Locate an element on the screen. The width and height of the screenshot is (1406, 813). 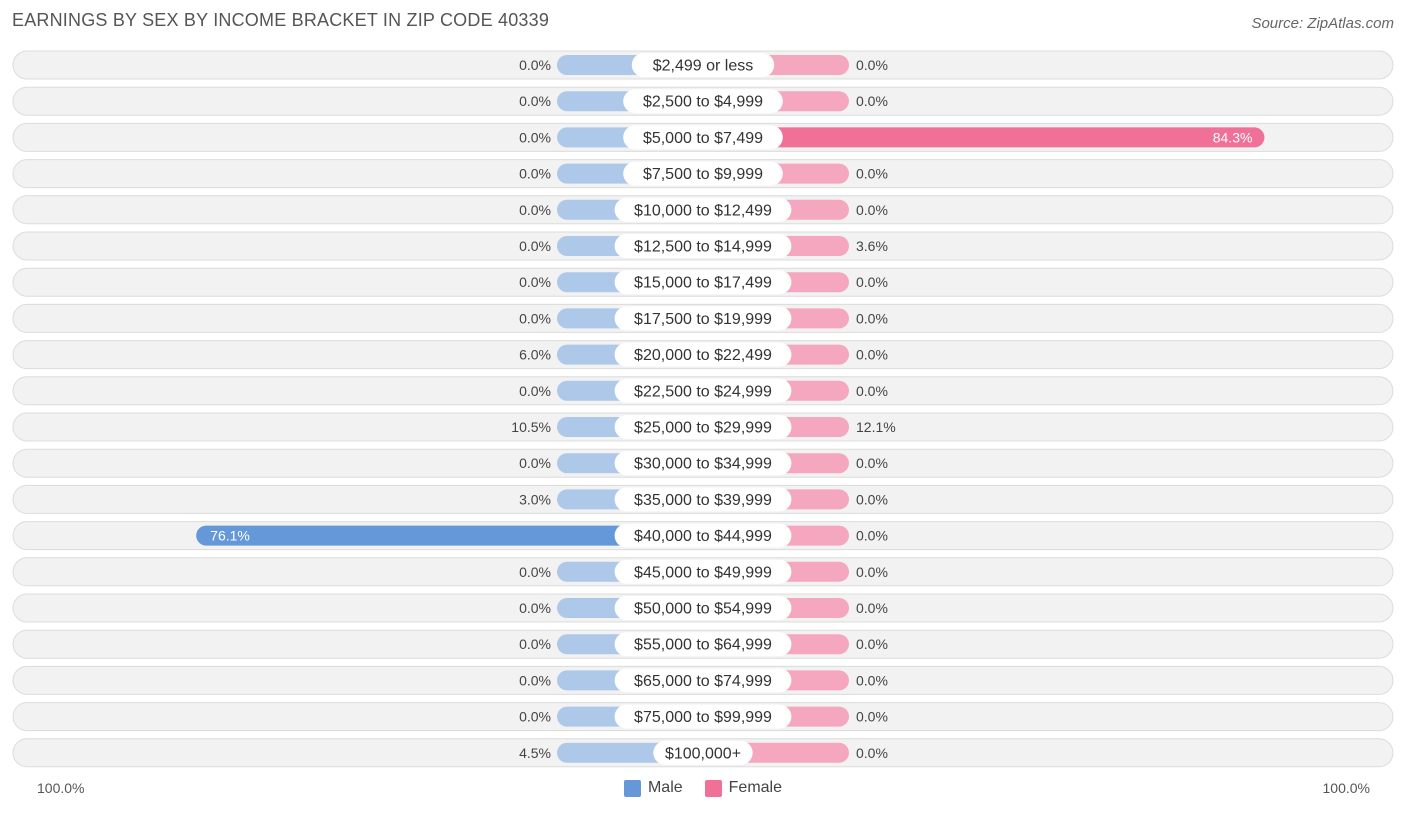
row-13: $40,000 to $44,999 76.1% 0.0% is located at coordinates (703, 536).